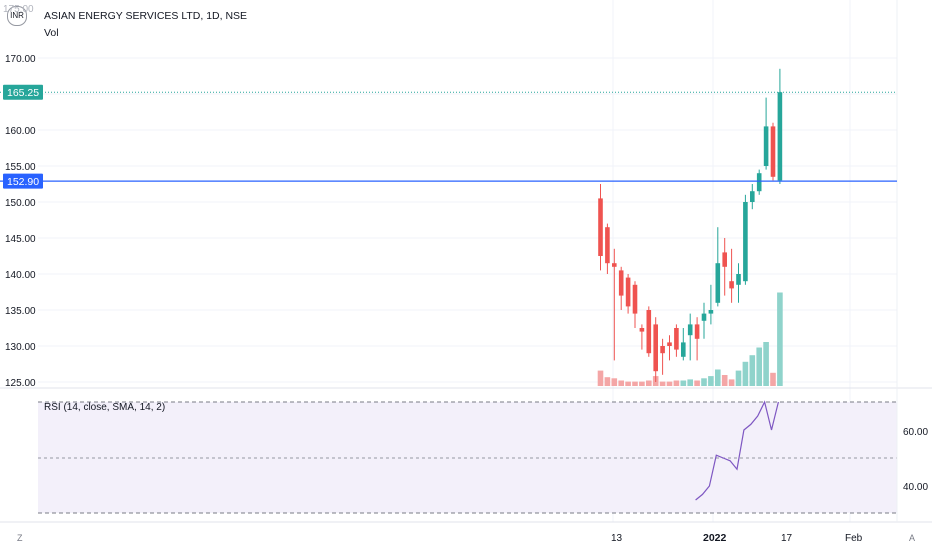  I want to click on time-label-13: 13, so click(617, 538).